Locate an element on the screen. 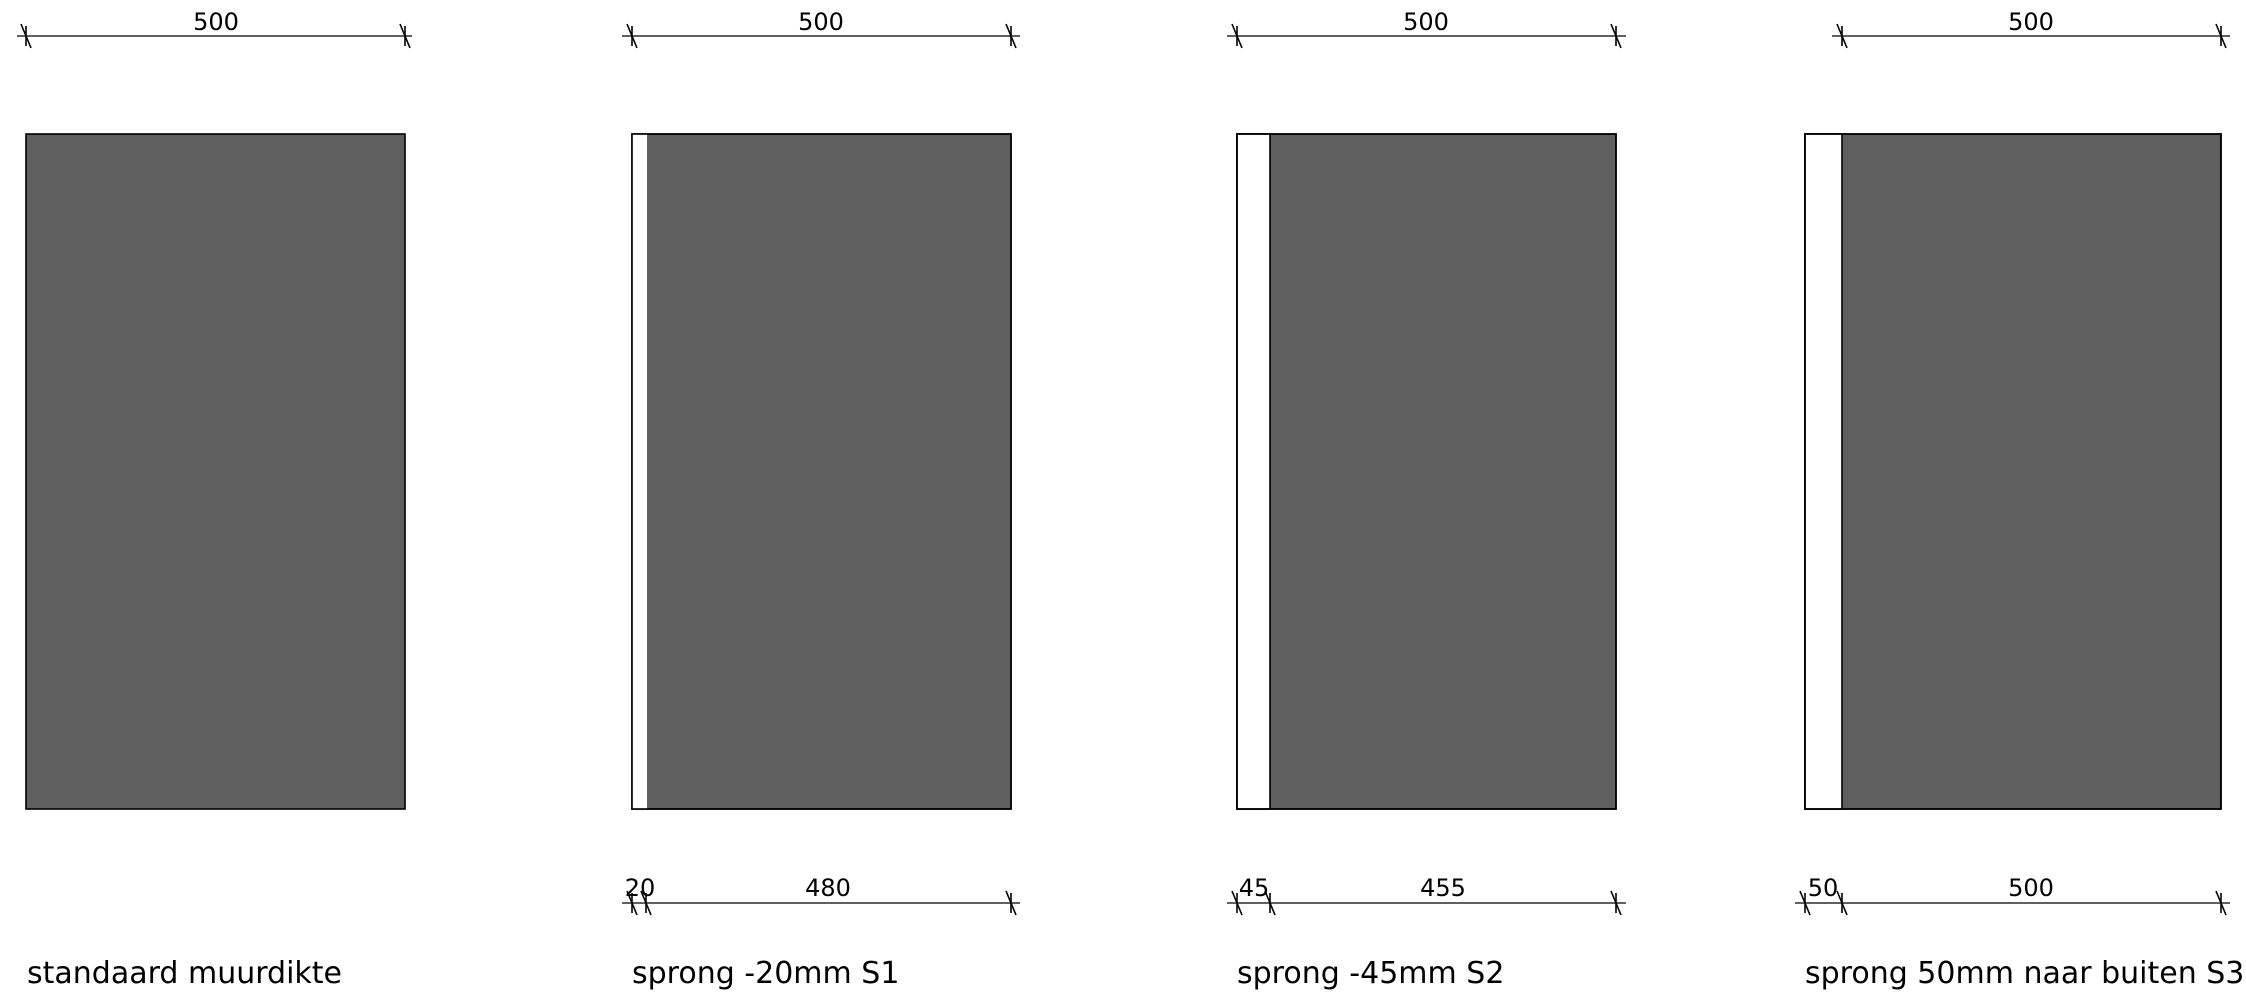 This screenshot has width=2246, height=994. dimension-label: 50 is located at coordinates (1823, 888).